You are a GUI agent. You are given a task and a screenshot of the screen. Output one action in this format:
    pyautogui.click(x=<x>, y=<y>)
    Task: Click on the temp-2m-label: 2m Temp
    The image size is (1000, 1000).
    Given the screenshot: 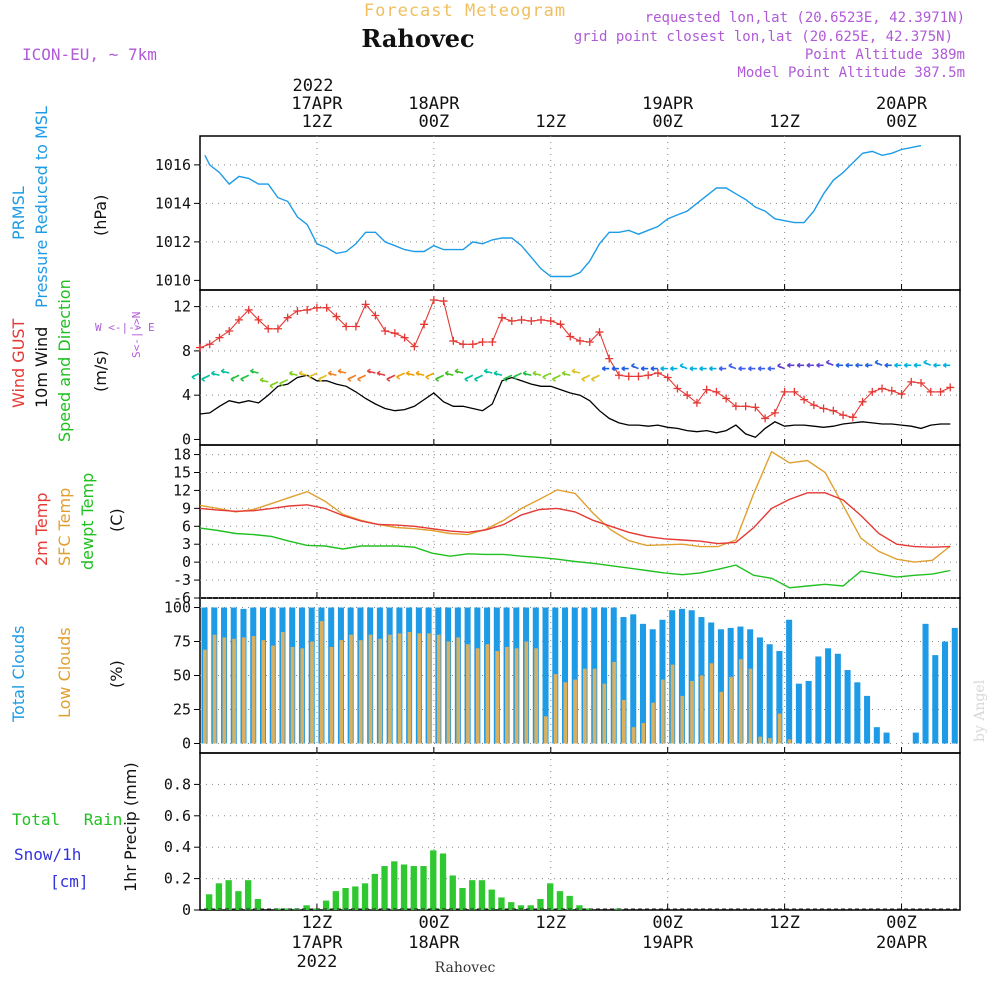 What is the action you would take?
    pyautogui.click(x=41, y=530)
    